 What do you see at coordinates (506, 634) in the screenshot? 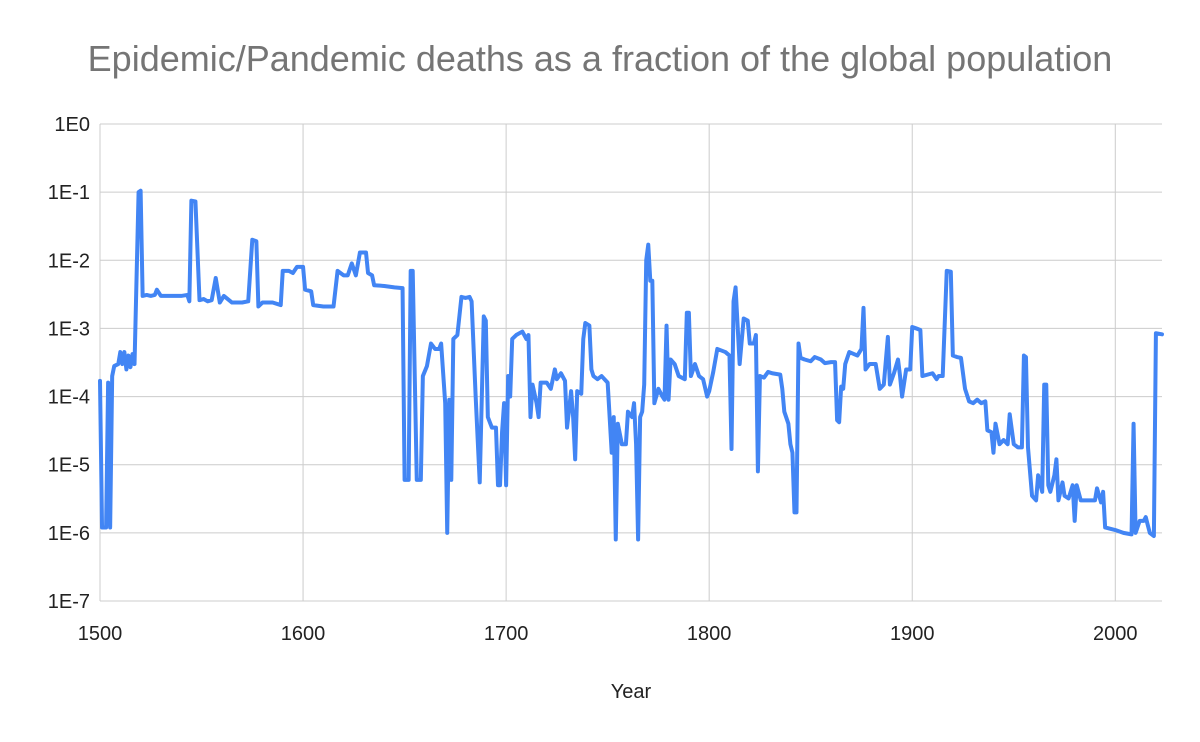
I see `x-tick-label: 1700` at bounding box center [506, 634].